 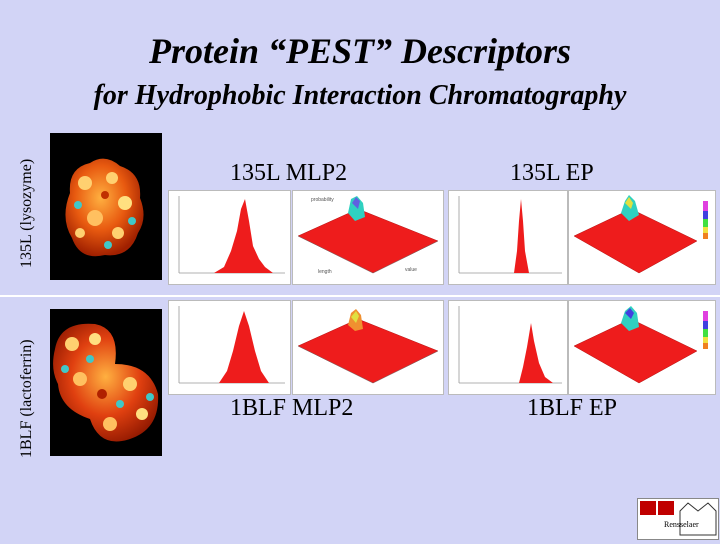 What do you see at coordinates (552, 173) in the screenshot?
I see `panel-label-135l-ep: 135L EP` at bounding box center [552, 173].